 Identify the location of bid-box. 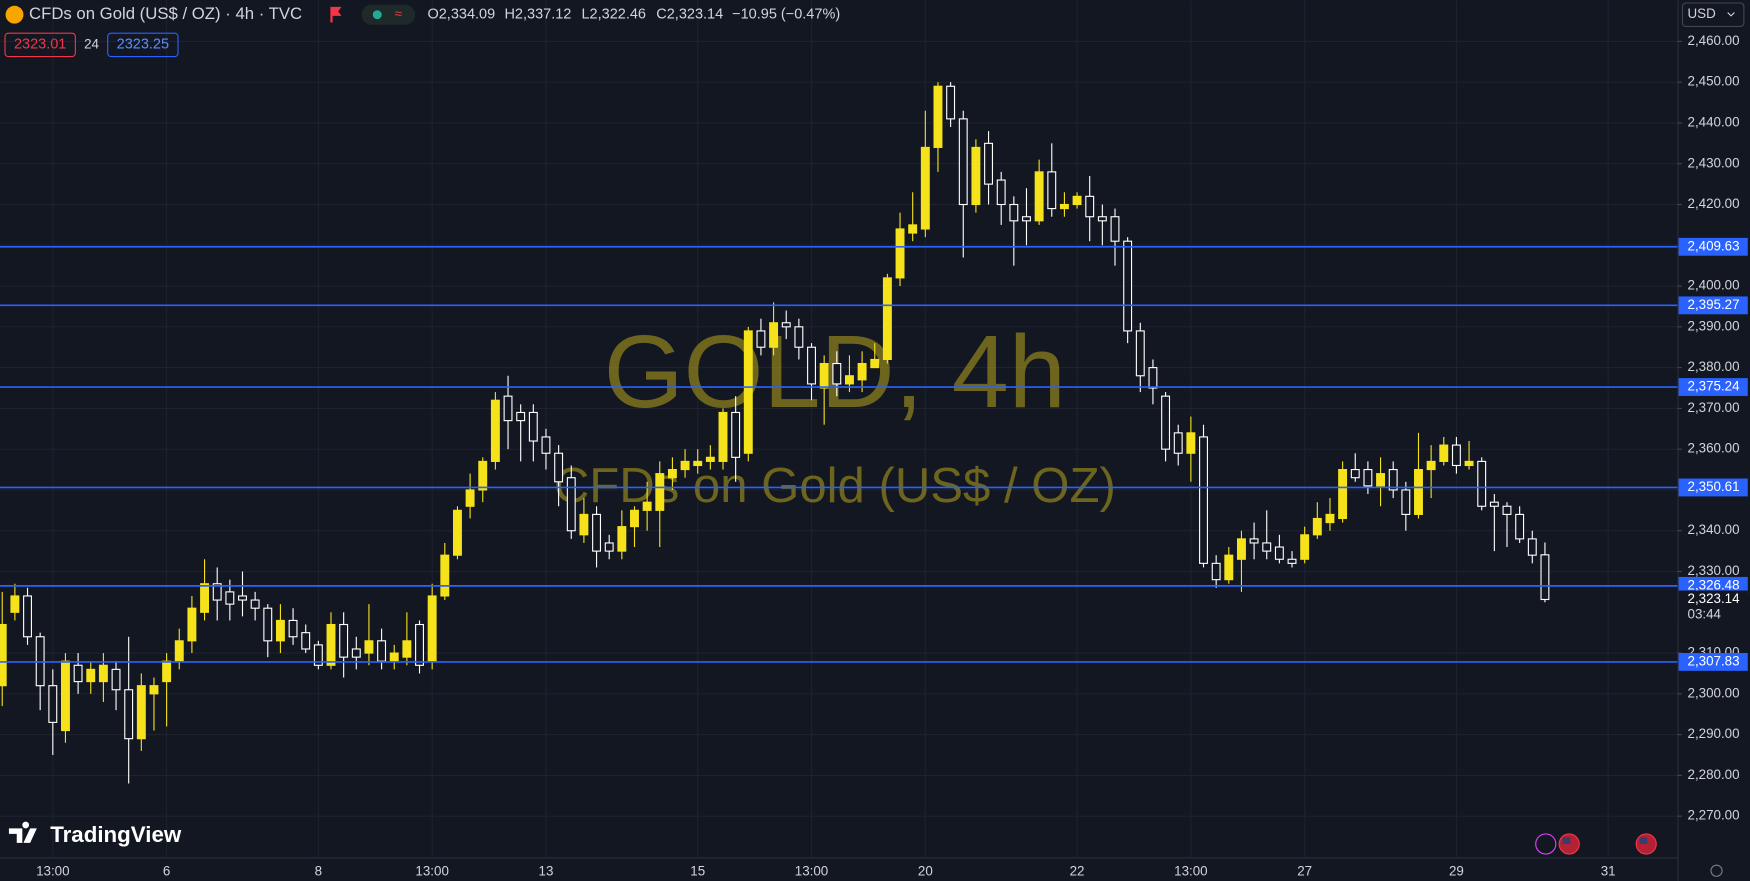
(40, 45).